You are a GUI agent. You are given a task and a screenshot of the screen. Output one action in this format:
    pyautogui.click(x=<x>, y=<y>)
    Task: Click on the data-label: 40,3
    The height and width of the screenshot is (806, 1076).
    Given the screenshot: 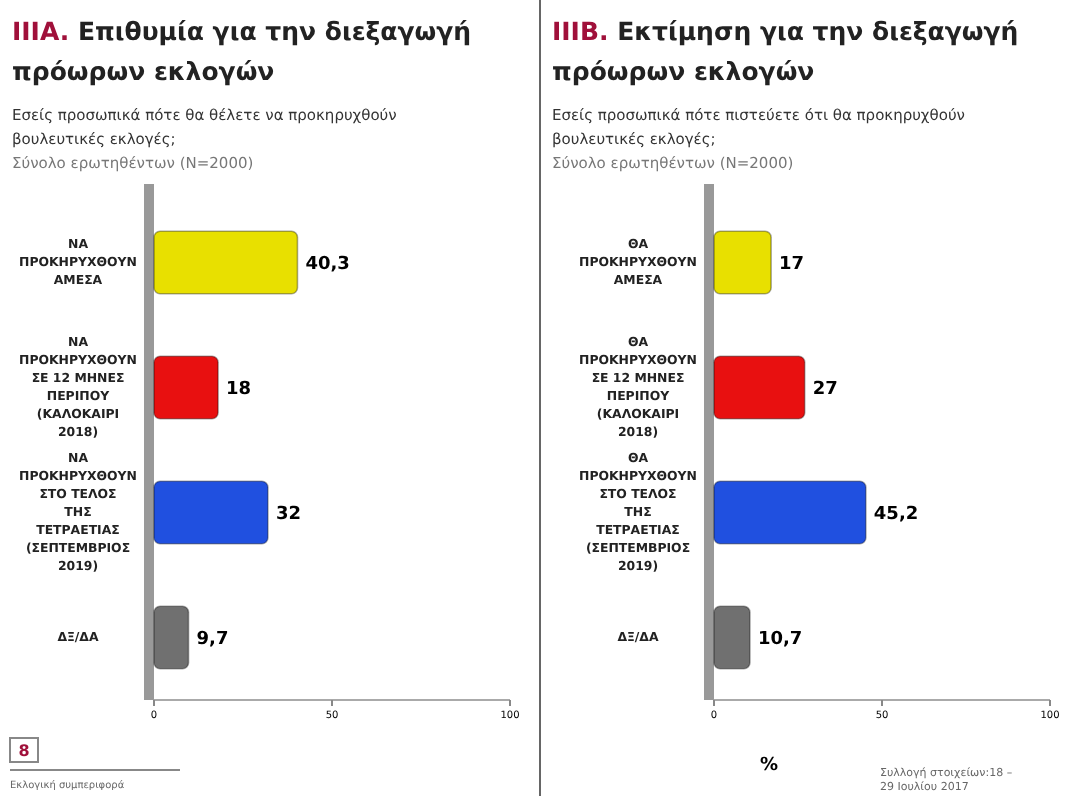 What is the action you would take?
    pyautogui.click(x=327, y=264)
    